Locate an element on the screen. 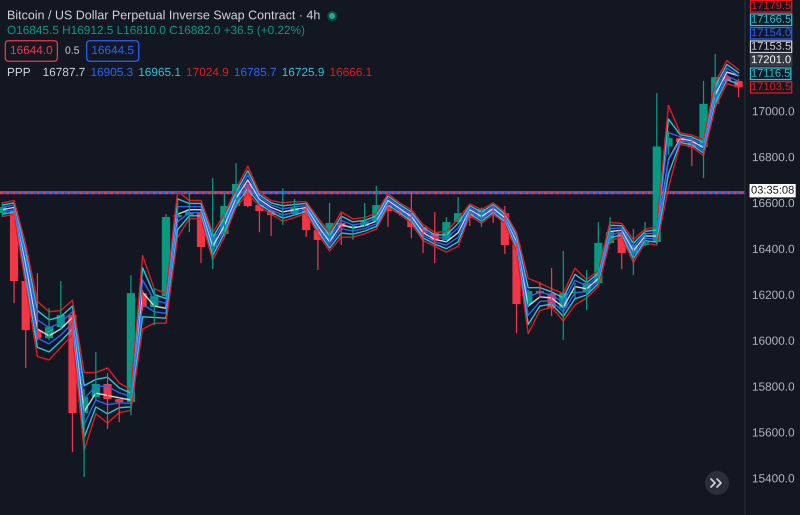  annotation: 17024.9 is located at coordinates (207, 72).